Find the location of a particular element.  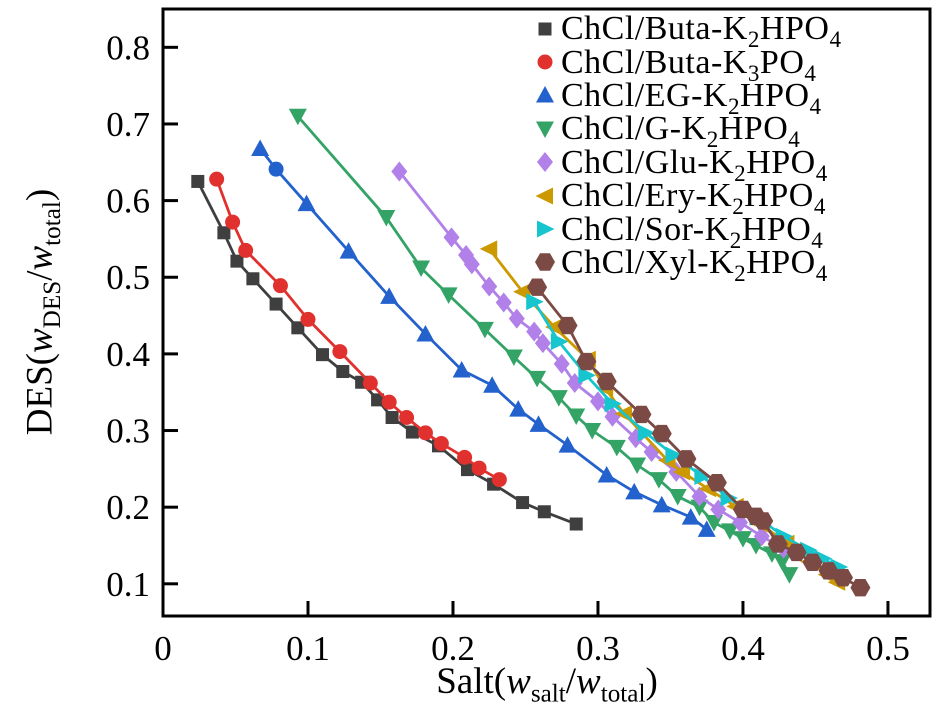

x-axis-title: Salt(wsalt/wtotal) is located at coordinates (547, 684).